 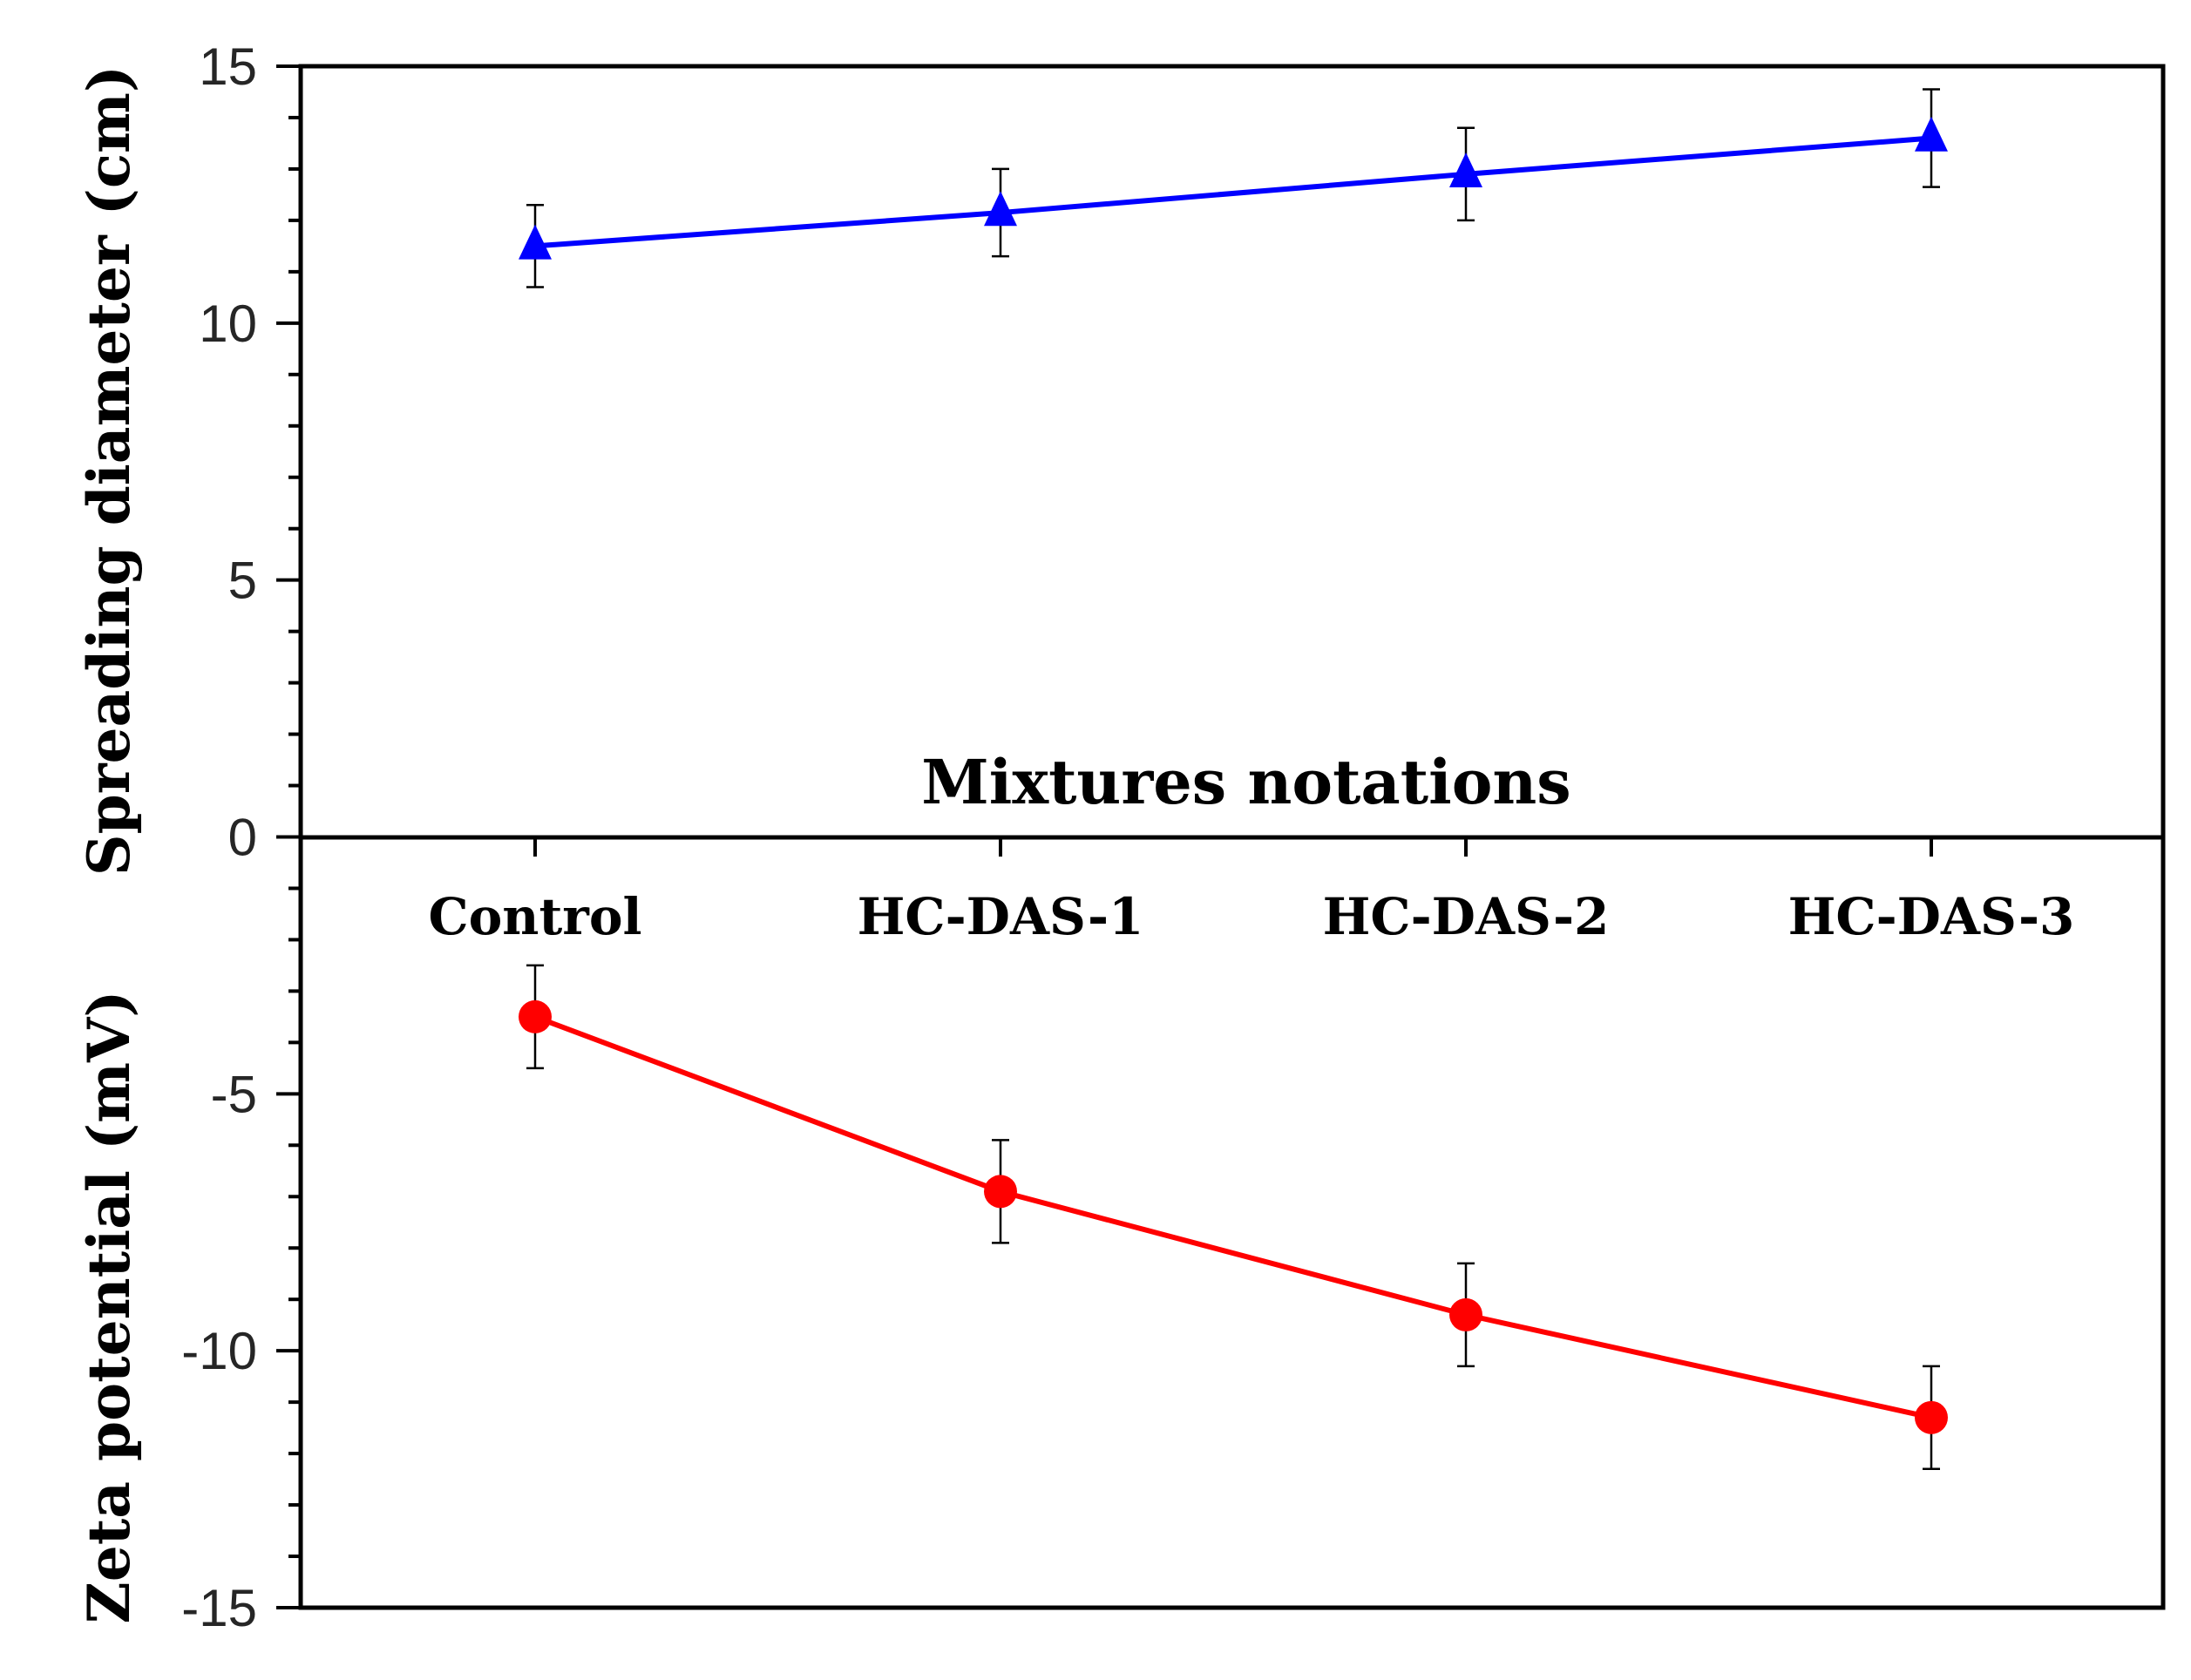 I want to click on y-tick-label: -10, so click(x=219, y=1351).